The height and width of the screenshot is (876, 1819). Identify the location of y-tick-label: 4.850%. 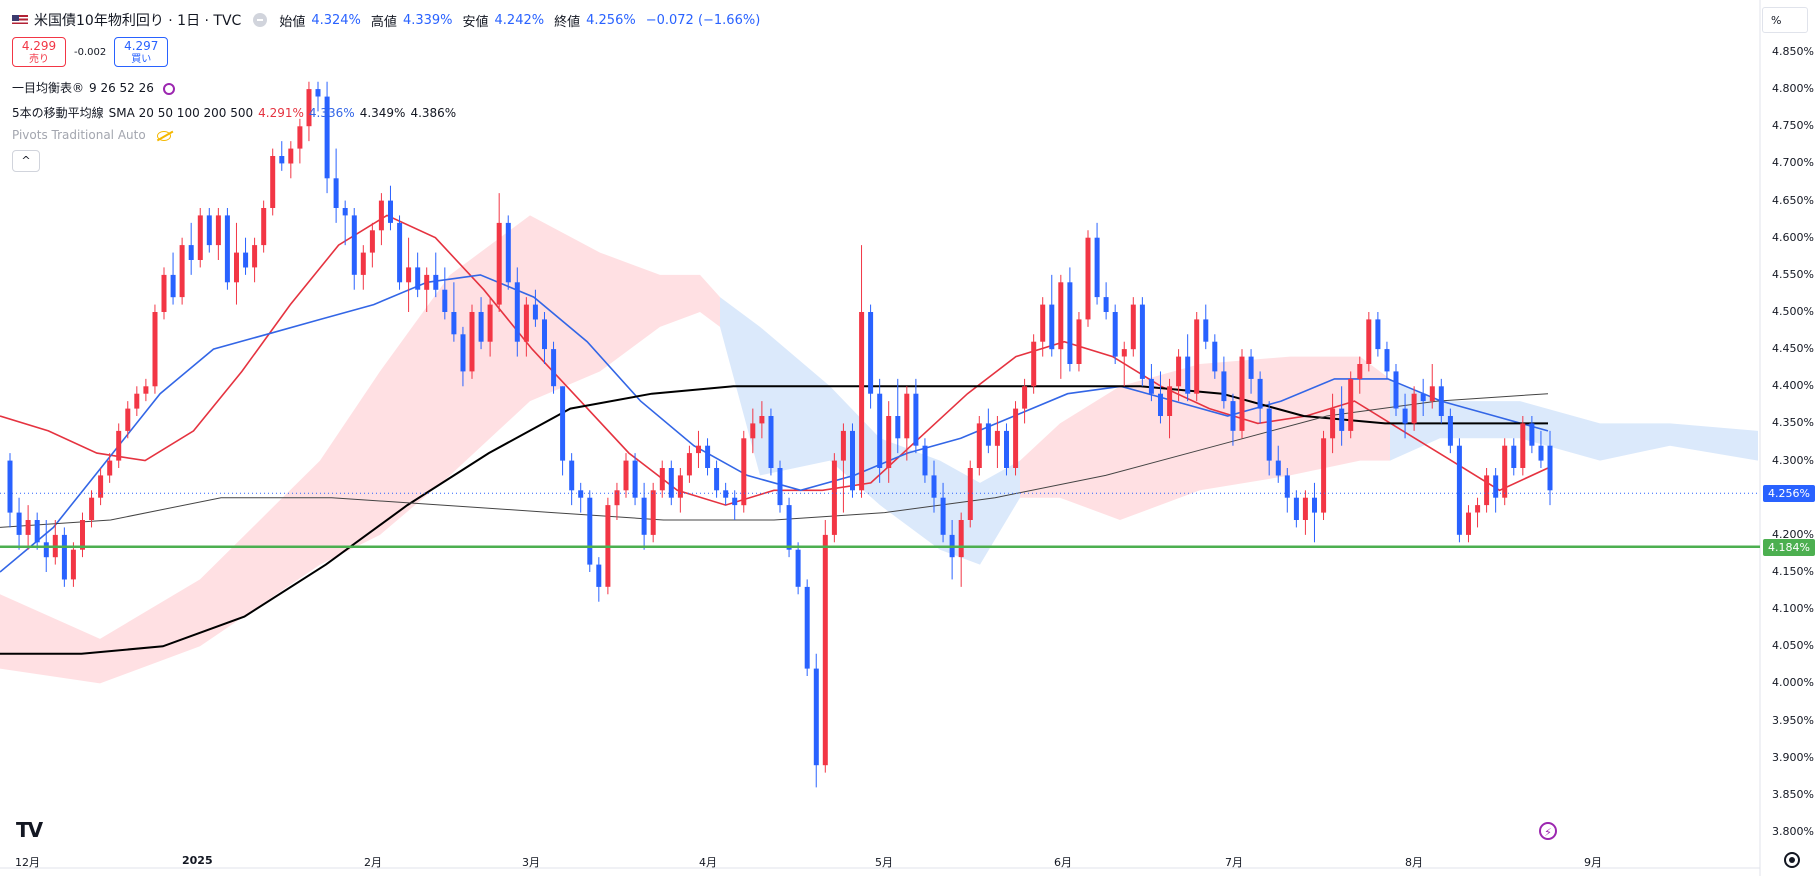
(1793, 51).